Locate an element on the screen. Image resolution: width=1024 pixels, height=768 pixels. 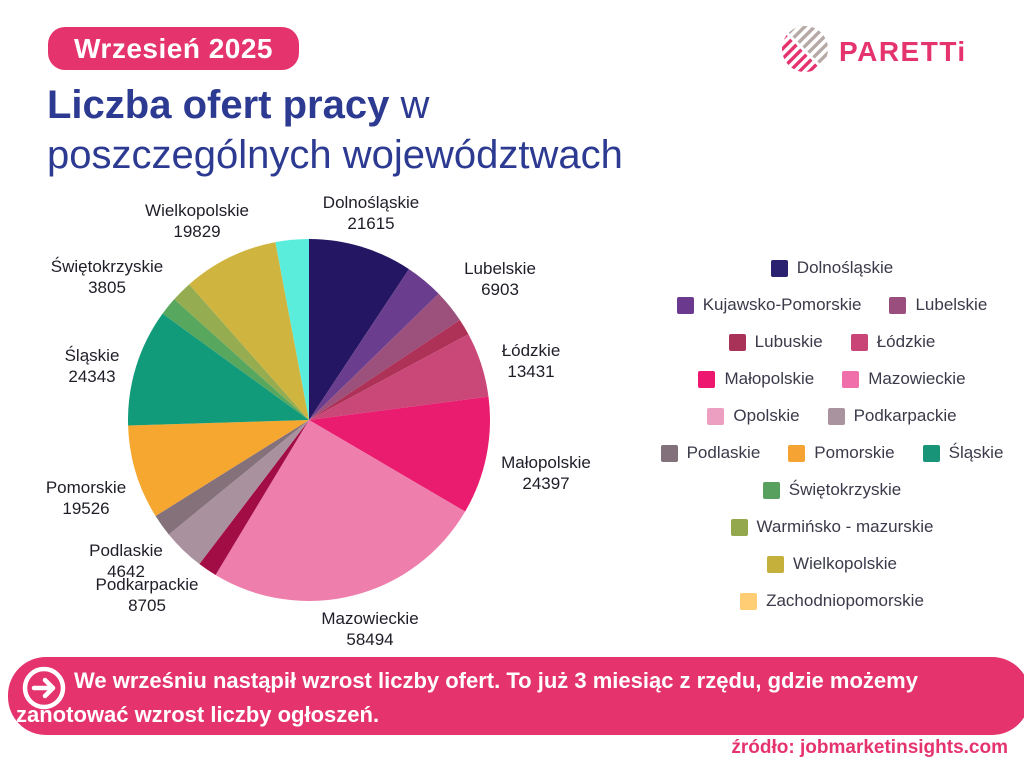
pie-label-Świętokrzyskie: Świętokrzyskie 3805 is located at coordinates (107, 277).